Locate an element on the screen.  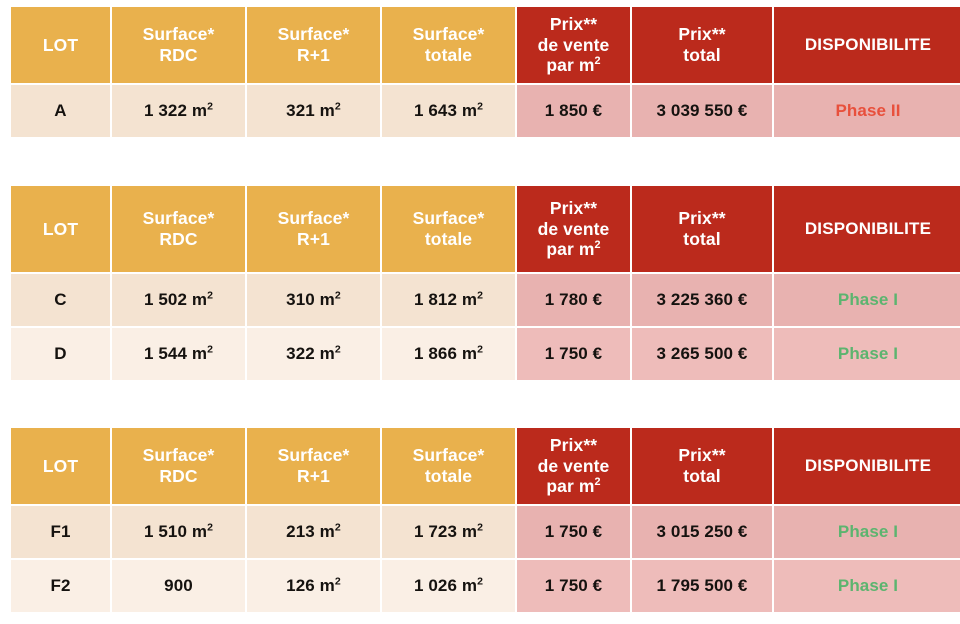
value: 1 502 m is located at coordinates (175, 299).